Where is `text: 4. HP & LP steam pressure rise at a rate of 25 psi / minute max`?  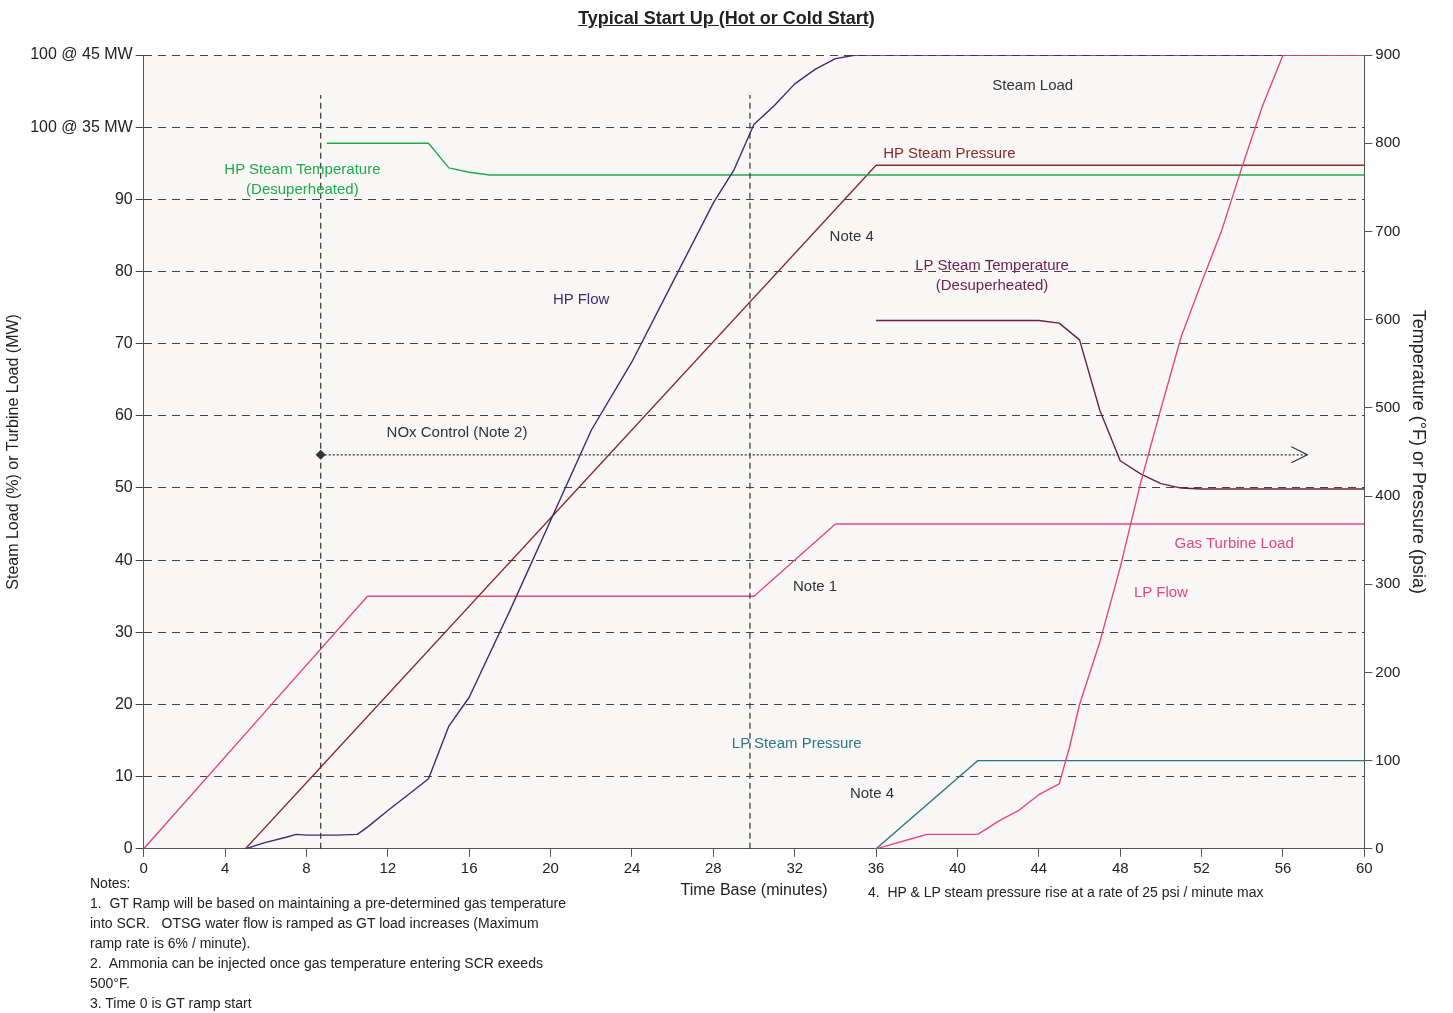
text: 4. HP & LP steam pressure rise at a rate of 25 psi / minute max is located at coordinates (1066, 892).